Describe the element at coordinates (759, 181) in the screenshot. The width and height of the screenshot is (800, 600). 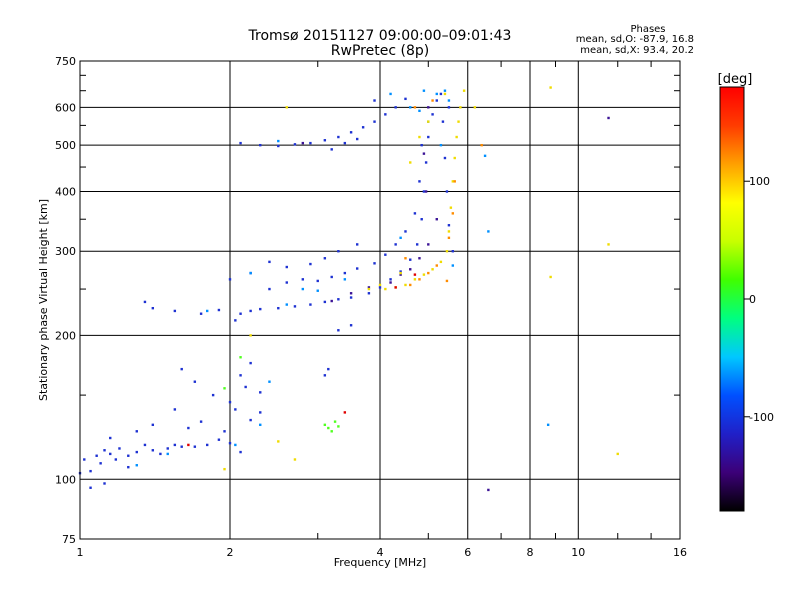
I see `colorbar-tick-label: 100` at that location.